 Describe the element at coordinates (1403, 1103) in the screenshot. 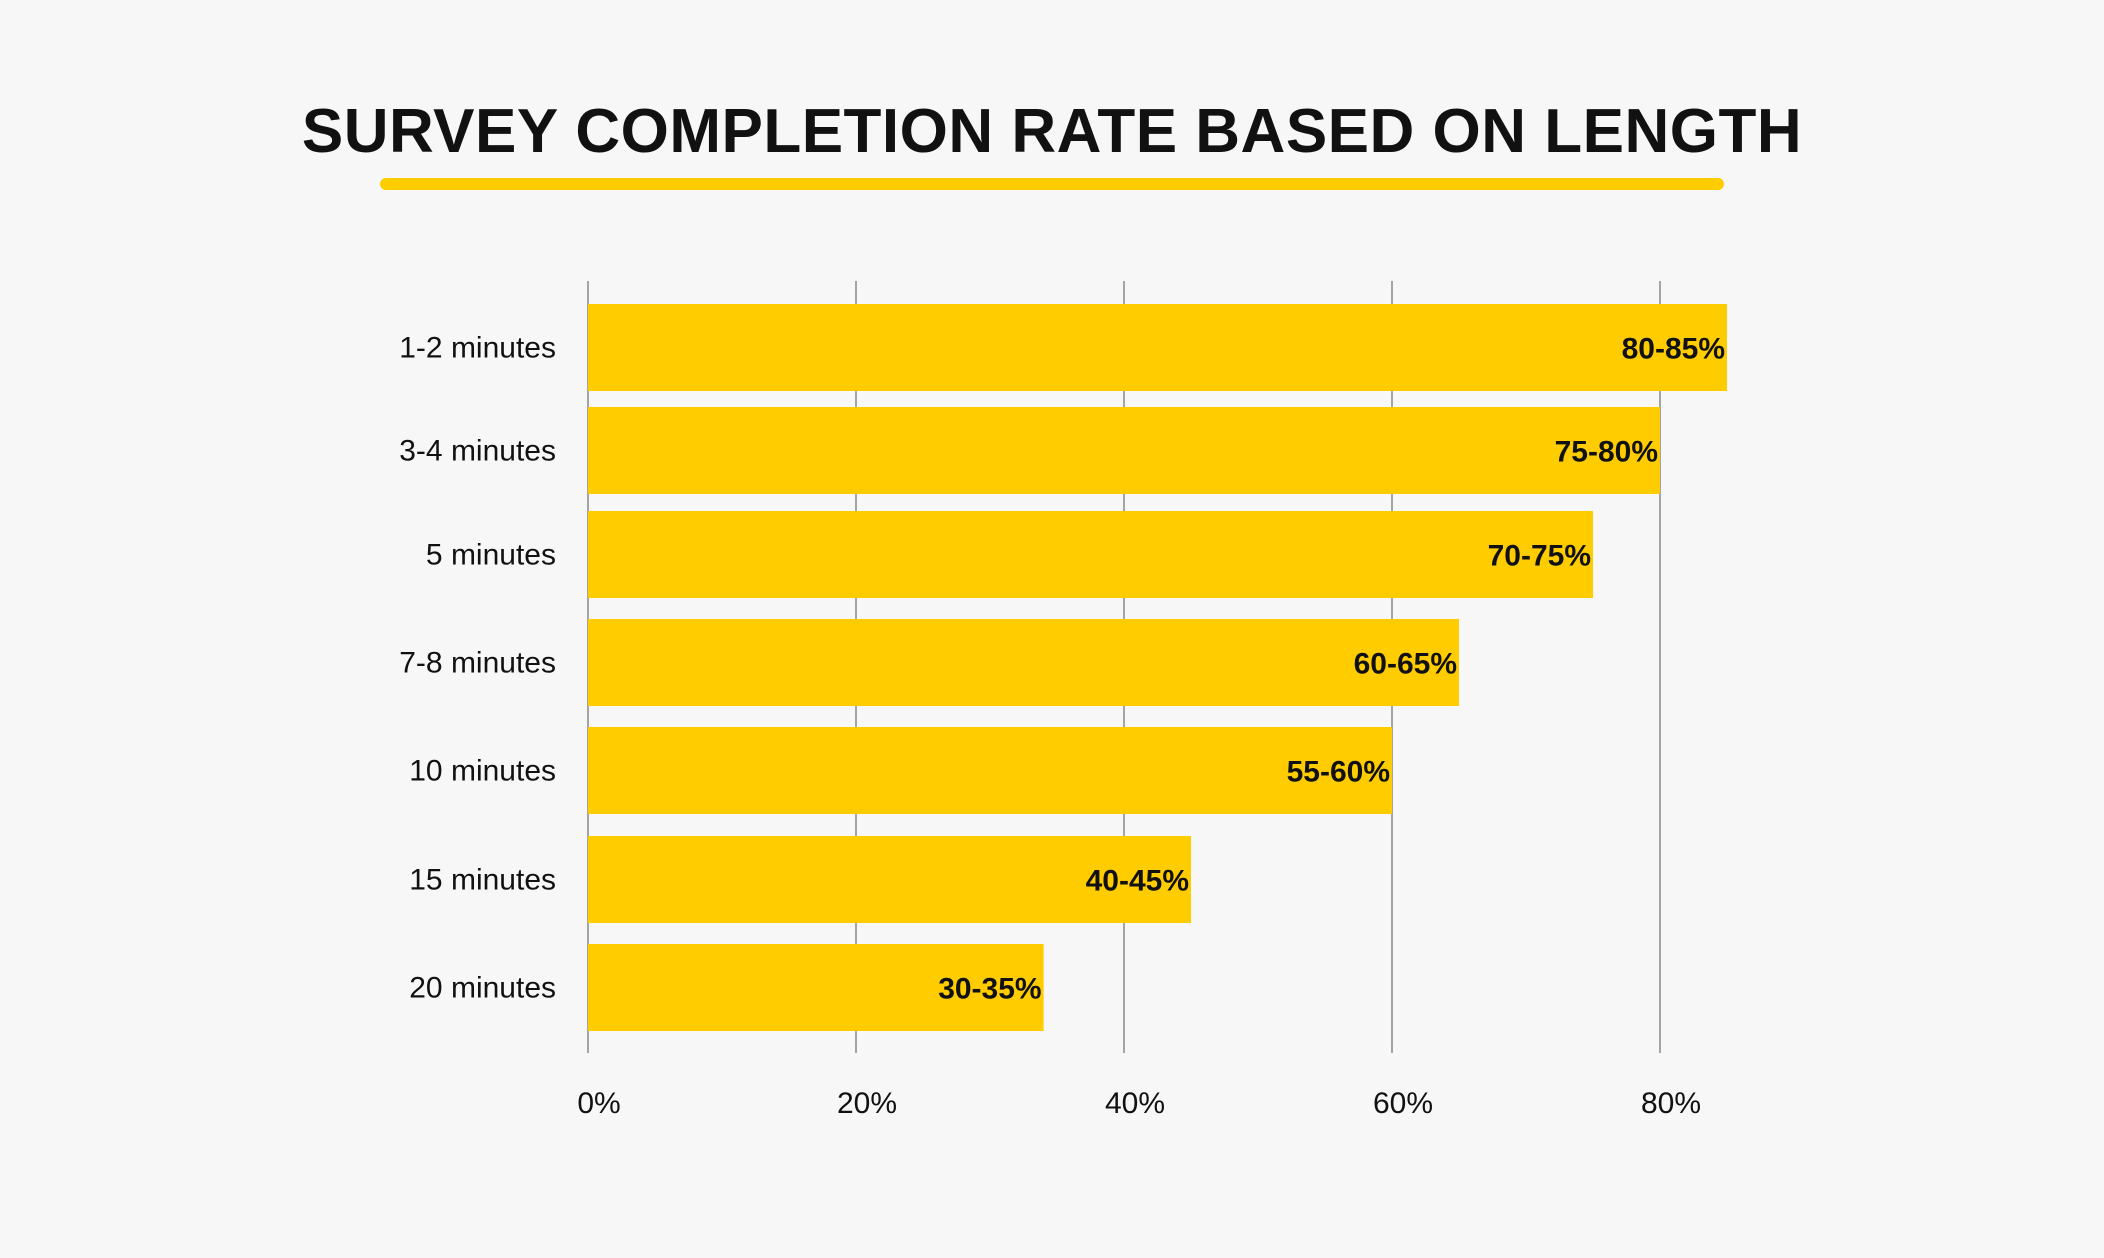

I see `x-tick-label: 60%` at that location.